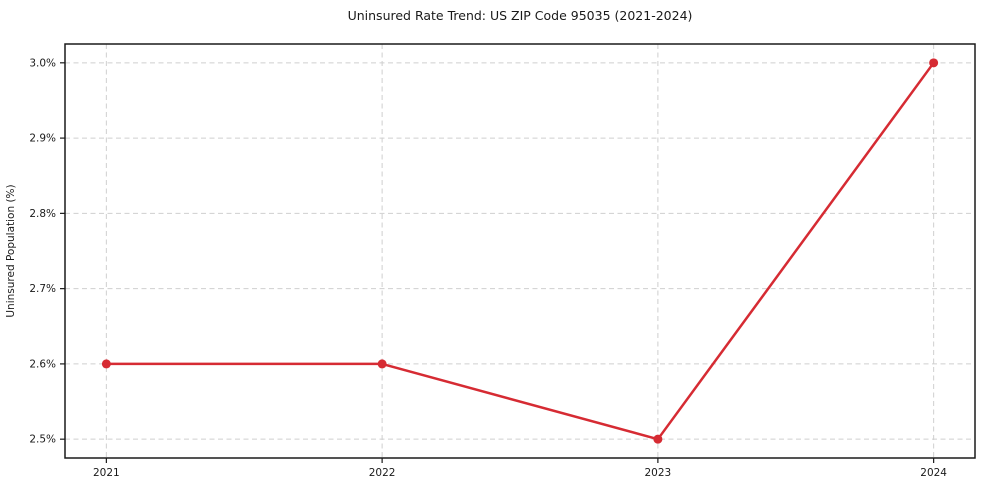 The width and height of the screenshot is (989, 490). What do you see at coordinates (106, 473) in the screenshot?
I see `x-tick-label: 2021` at bounding box center [106, 473].